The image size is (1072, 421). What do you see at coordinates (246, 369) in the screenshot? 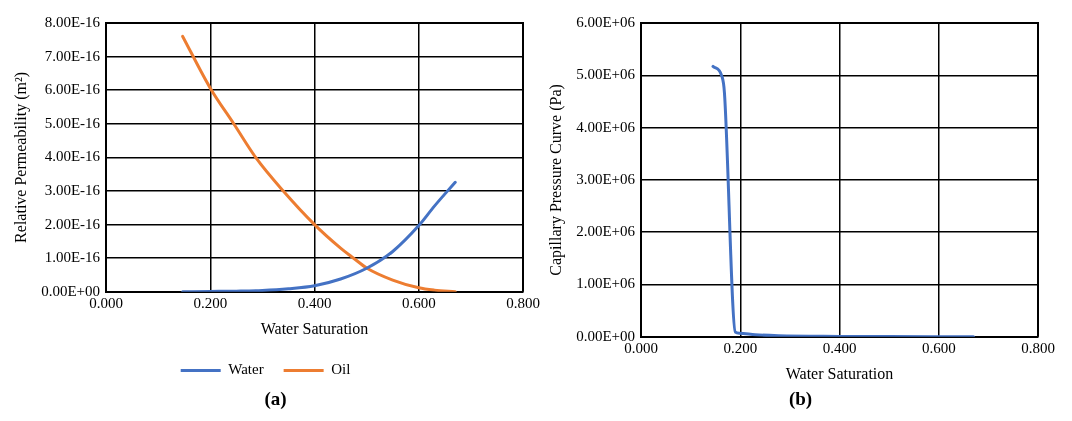
I see `legend-label: Water` at bounding box center [246, 369].